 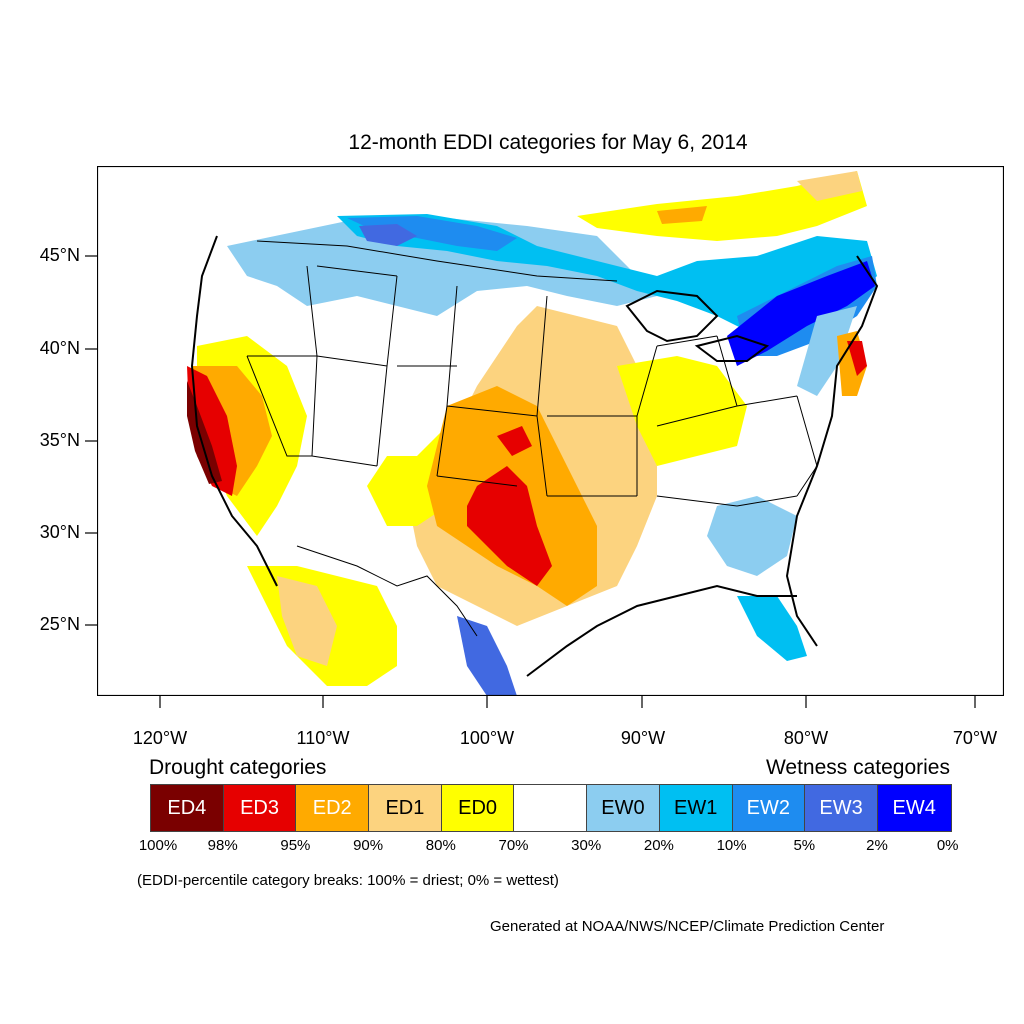 I want to click on lat-label-40: 40°N, so click(x=59, y=348).